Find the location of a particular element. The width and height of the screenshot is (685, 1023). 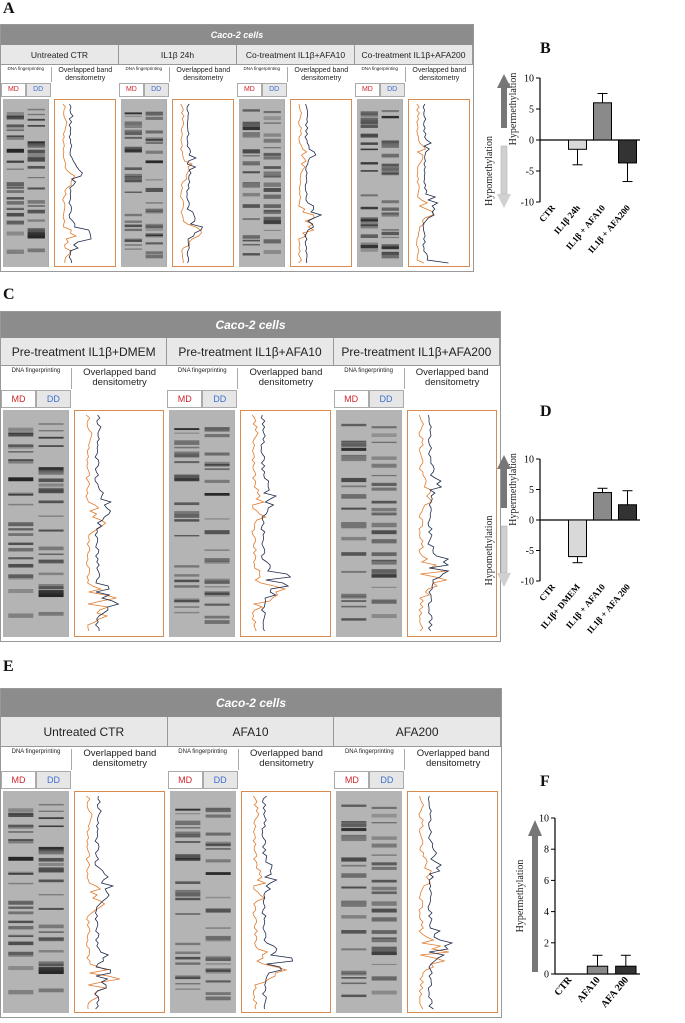

y-tick-label: 8 is located at coordinates (546, 850).